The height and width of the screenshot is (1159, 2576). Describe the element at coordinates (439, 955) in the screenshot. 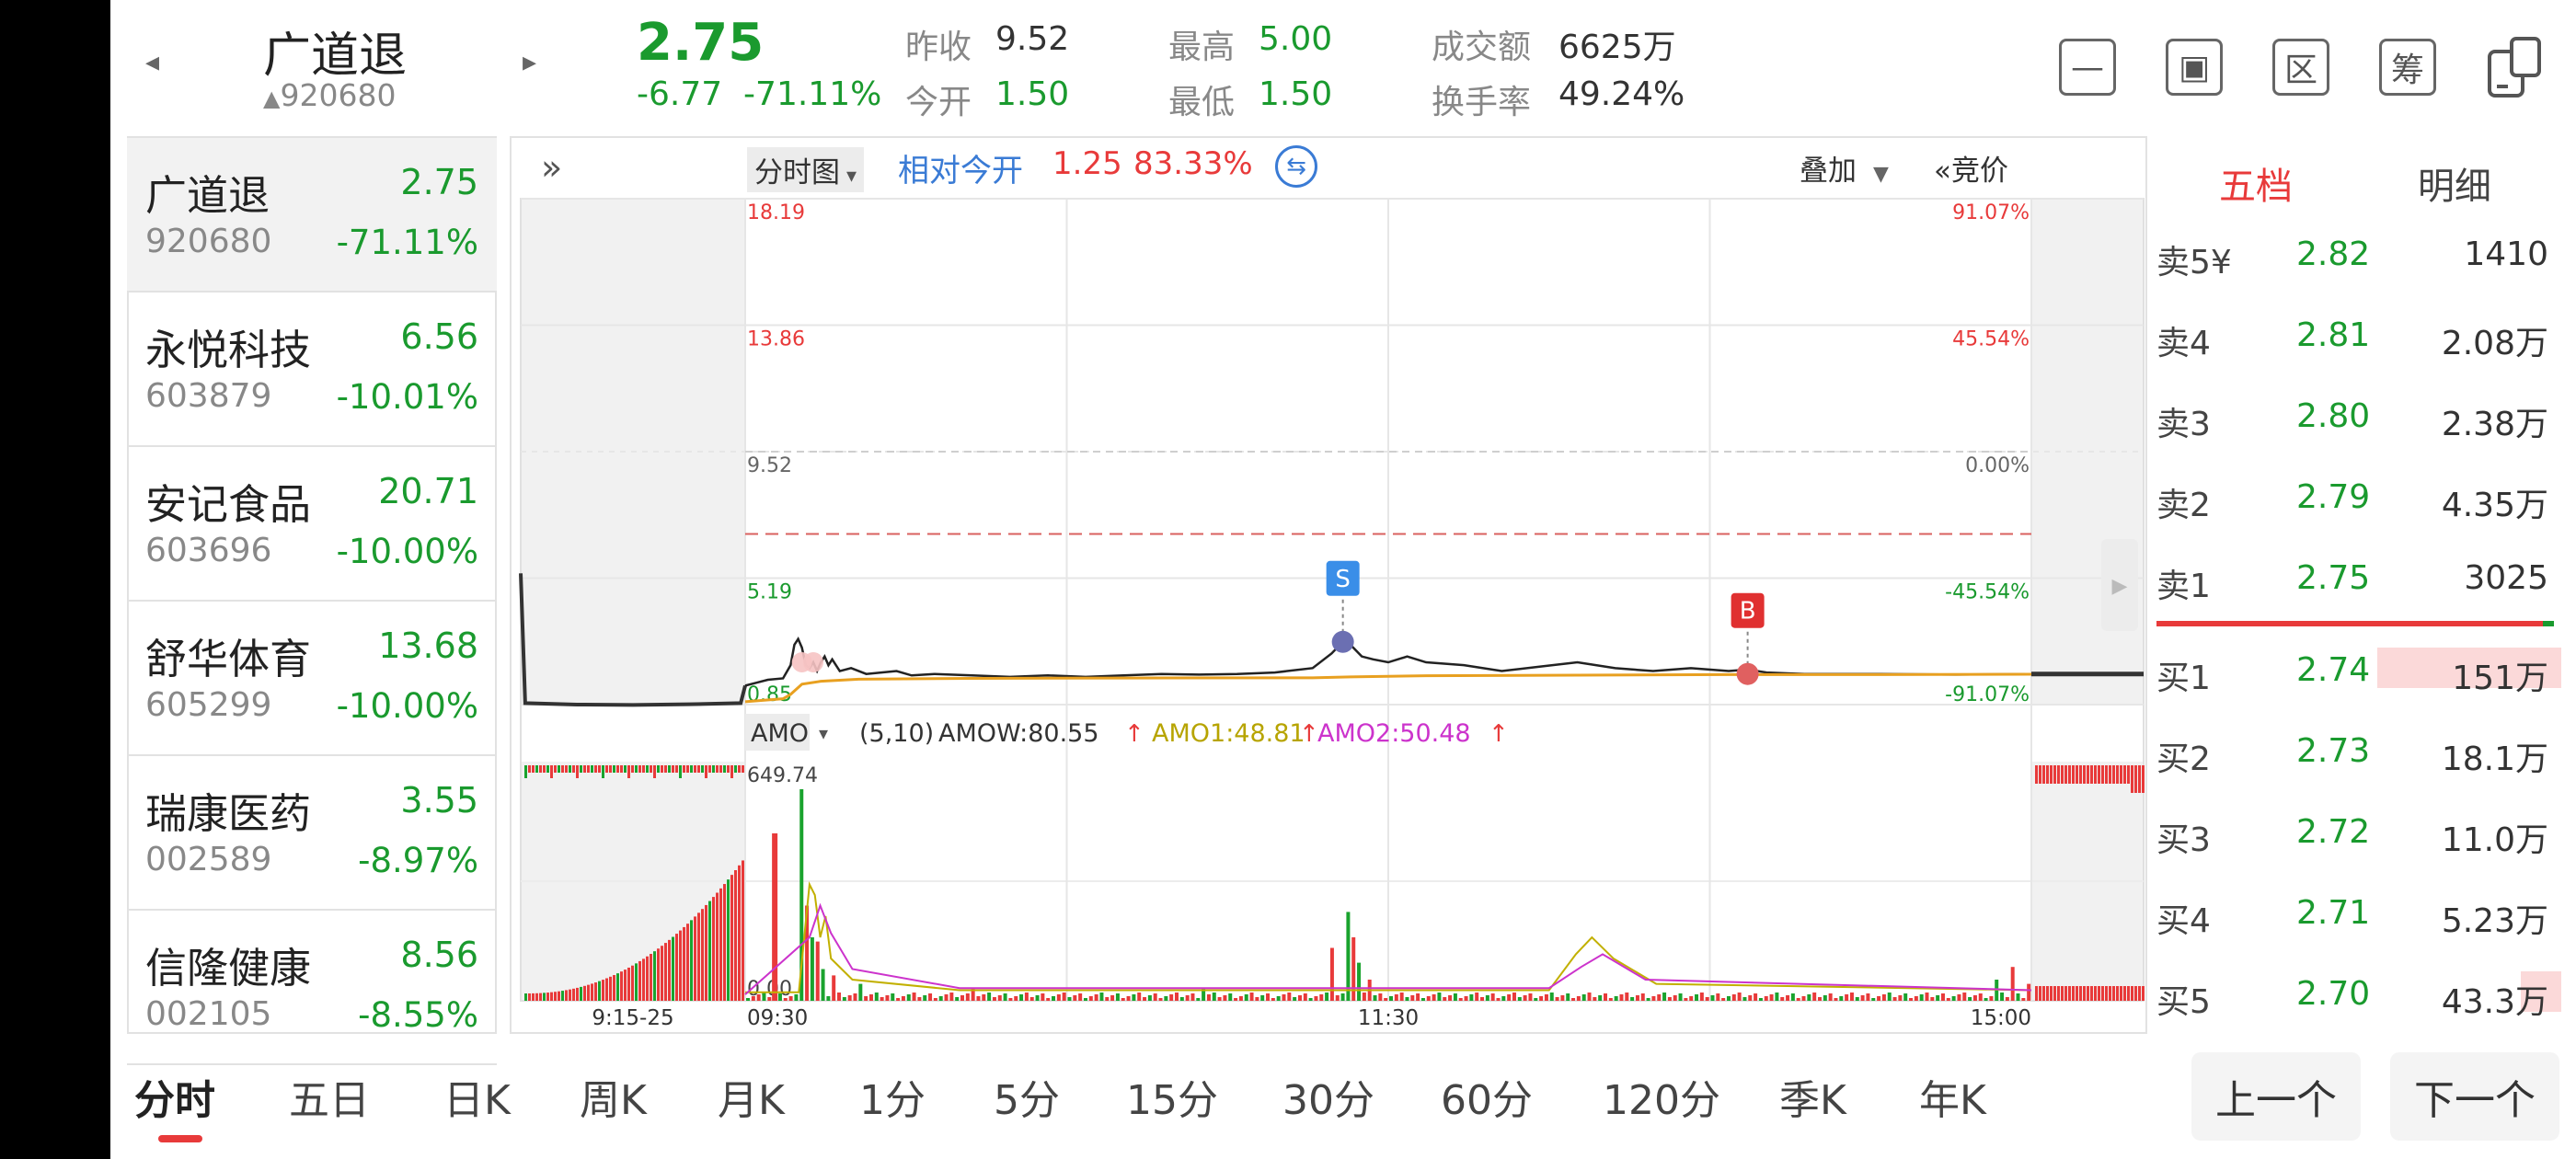

I see `watchlist-item-price: 8.56` at that location.